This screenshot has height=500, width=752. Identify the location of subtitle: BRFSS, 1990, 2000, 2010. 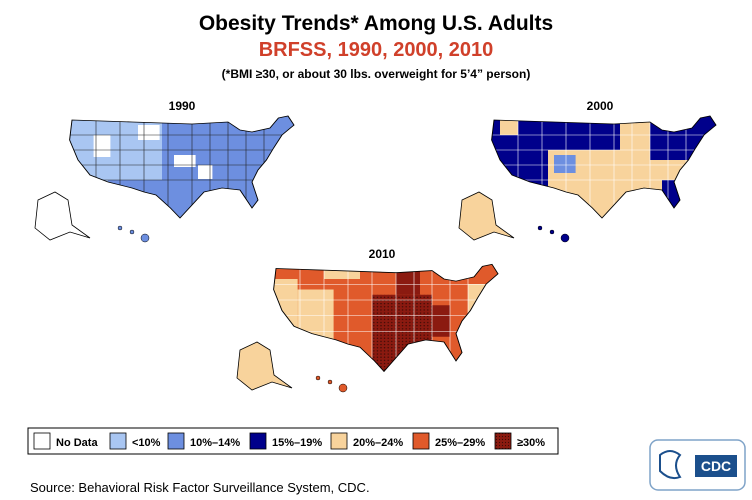
(376, 50).